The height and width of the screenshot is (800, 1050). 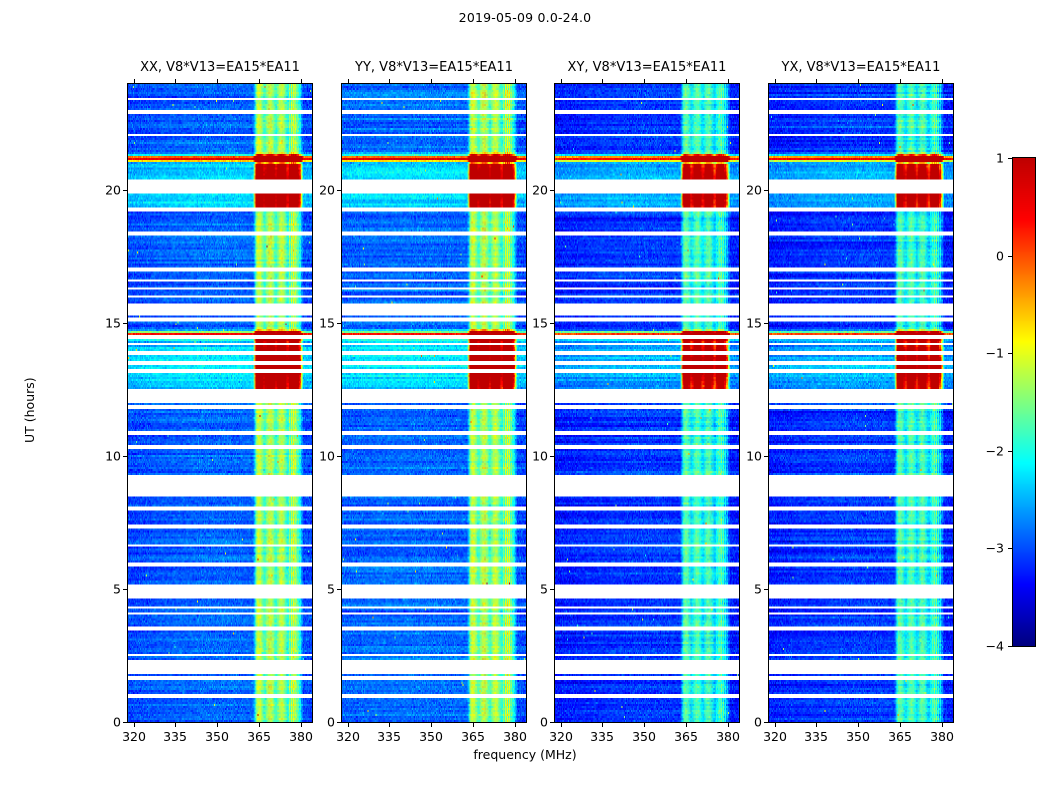 What do you see at coordinates (861, 67) in the screenshot?
I see `panel-title-yx: YX, V8*V13=EA15*EA11` at bounding box center [861, 67].